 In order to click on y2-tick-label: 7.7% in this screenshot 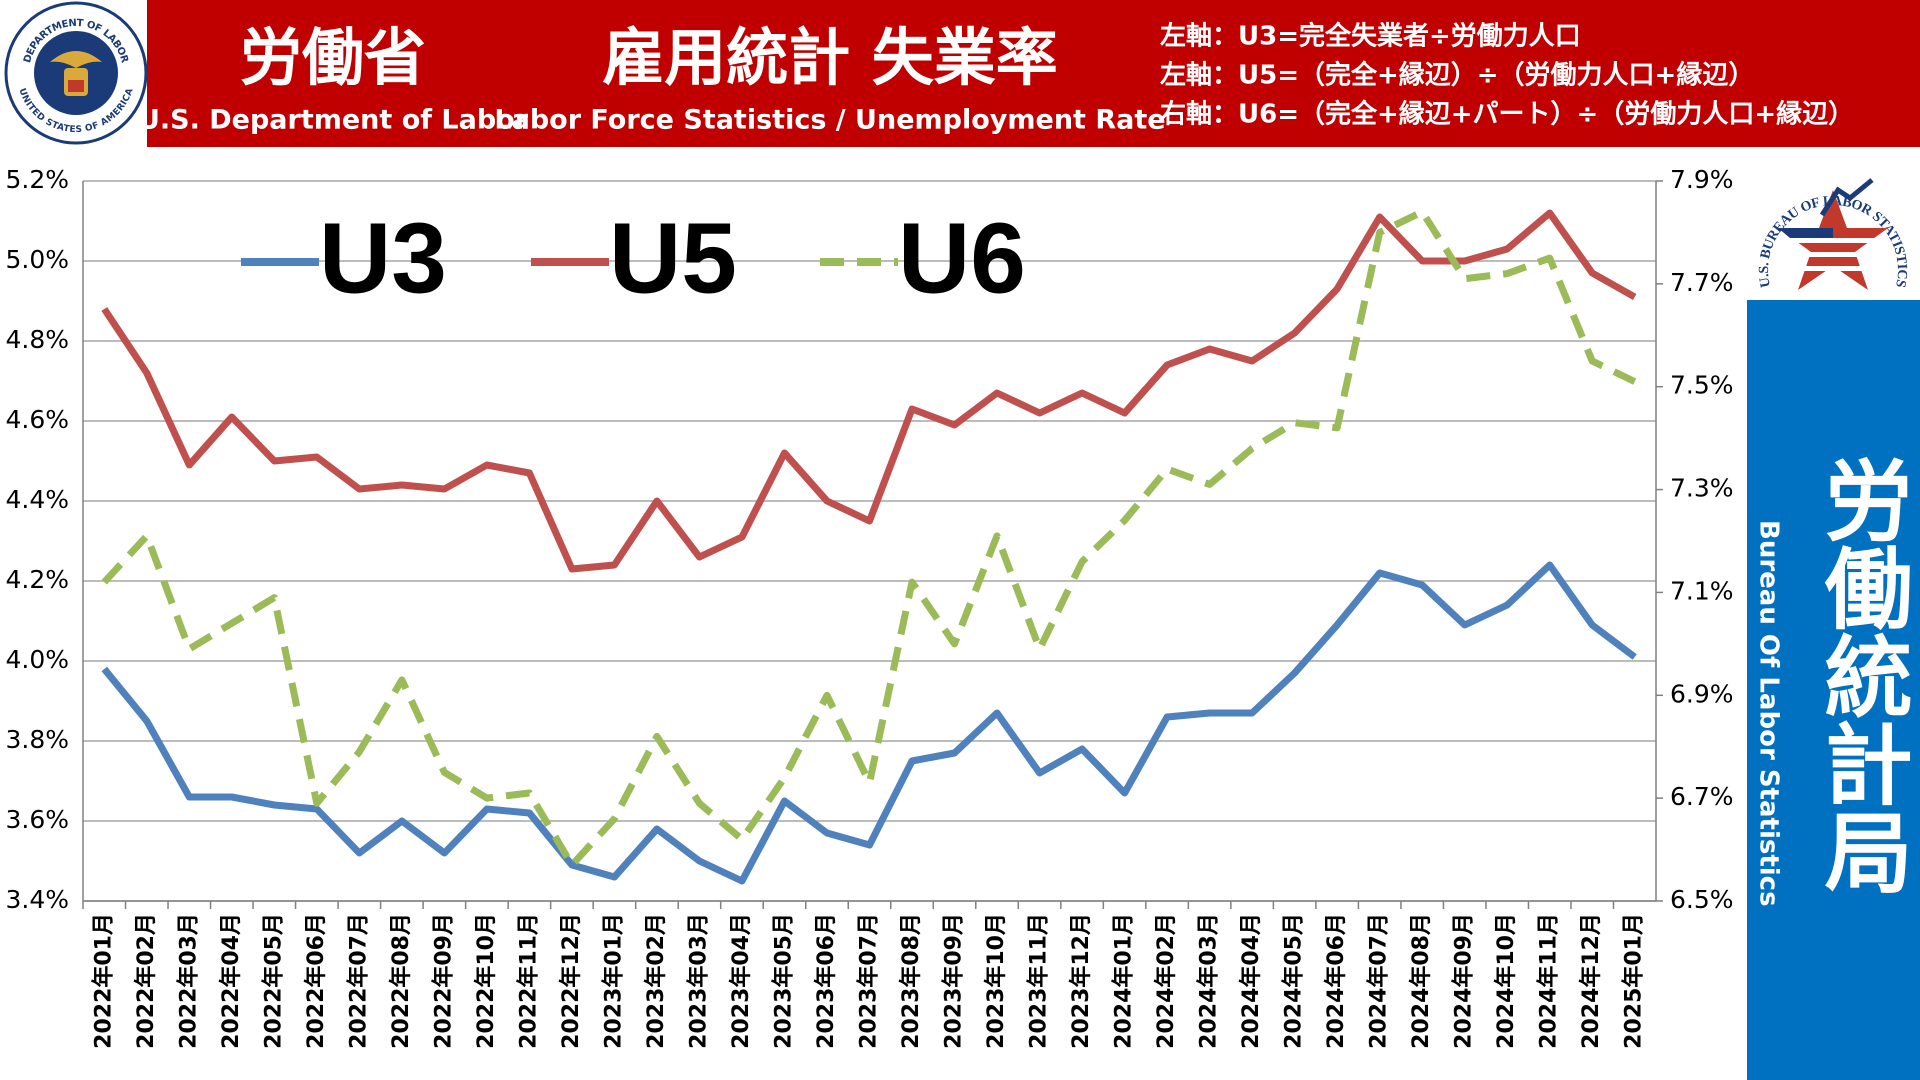, I will do `click(1702, 282)`.